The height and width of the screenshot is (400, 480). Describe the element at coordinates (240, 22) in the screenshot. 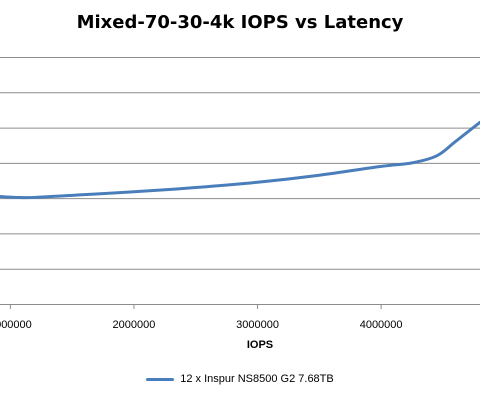

I see `chart-title: Mixed-70-30-4k IOPS vs Latency` at that location.